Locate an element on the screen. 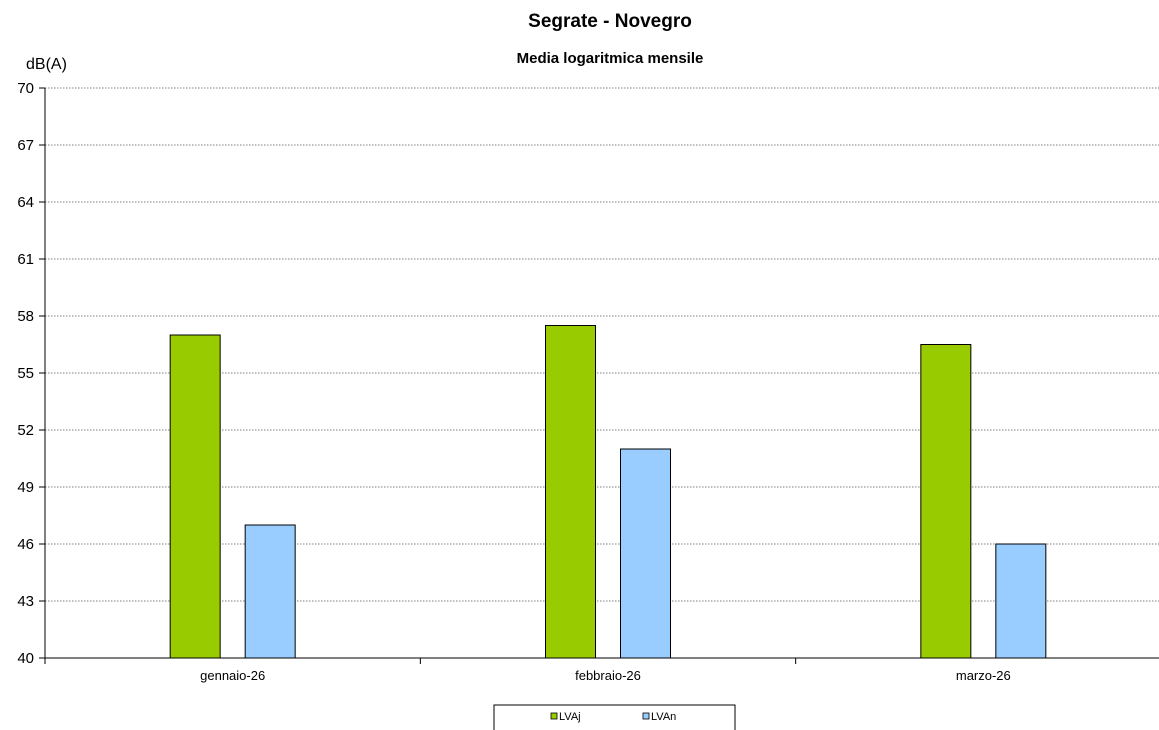  y-axis-label: dB(A) is located at coordinates (46, 64).